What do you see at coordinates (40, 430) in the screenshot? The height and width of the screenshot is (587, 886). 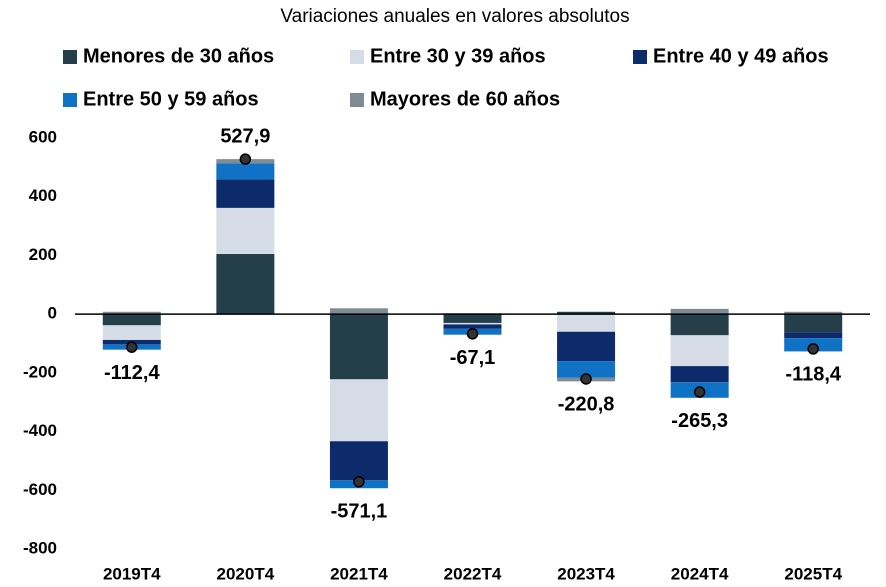 I see `y-tick-label: -400` at bounding box center [40, 430].